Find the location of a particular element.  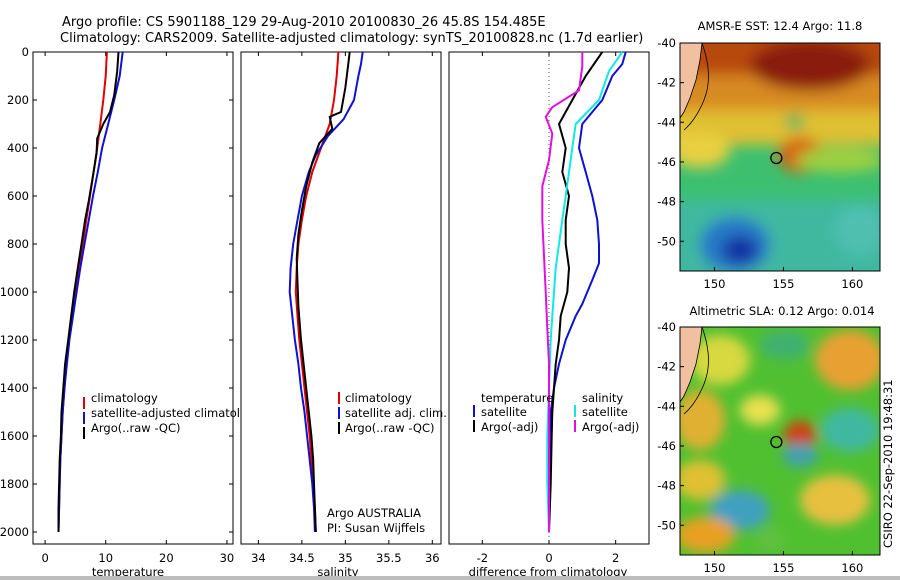

sla-ytick-label: -44 is located at coordinates (666, 406).